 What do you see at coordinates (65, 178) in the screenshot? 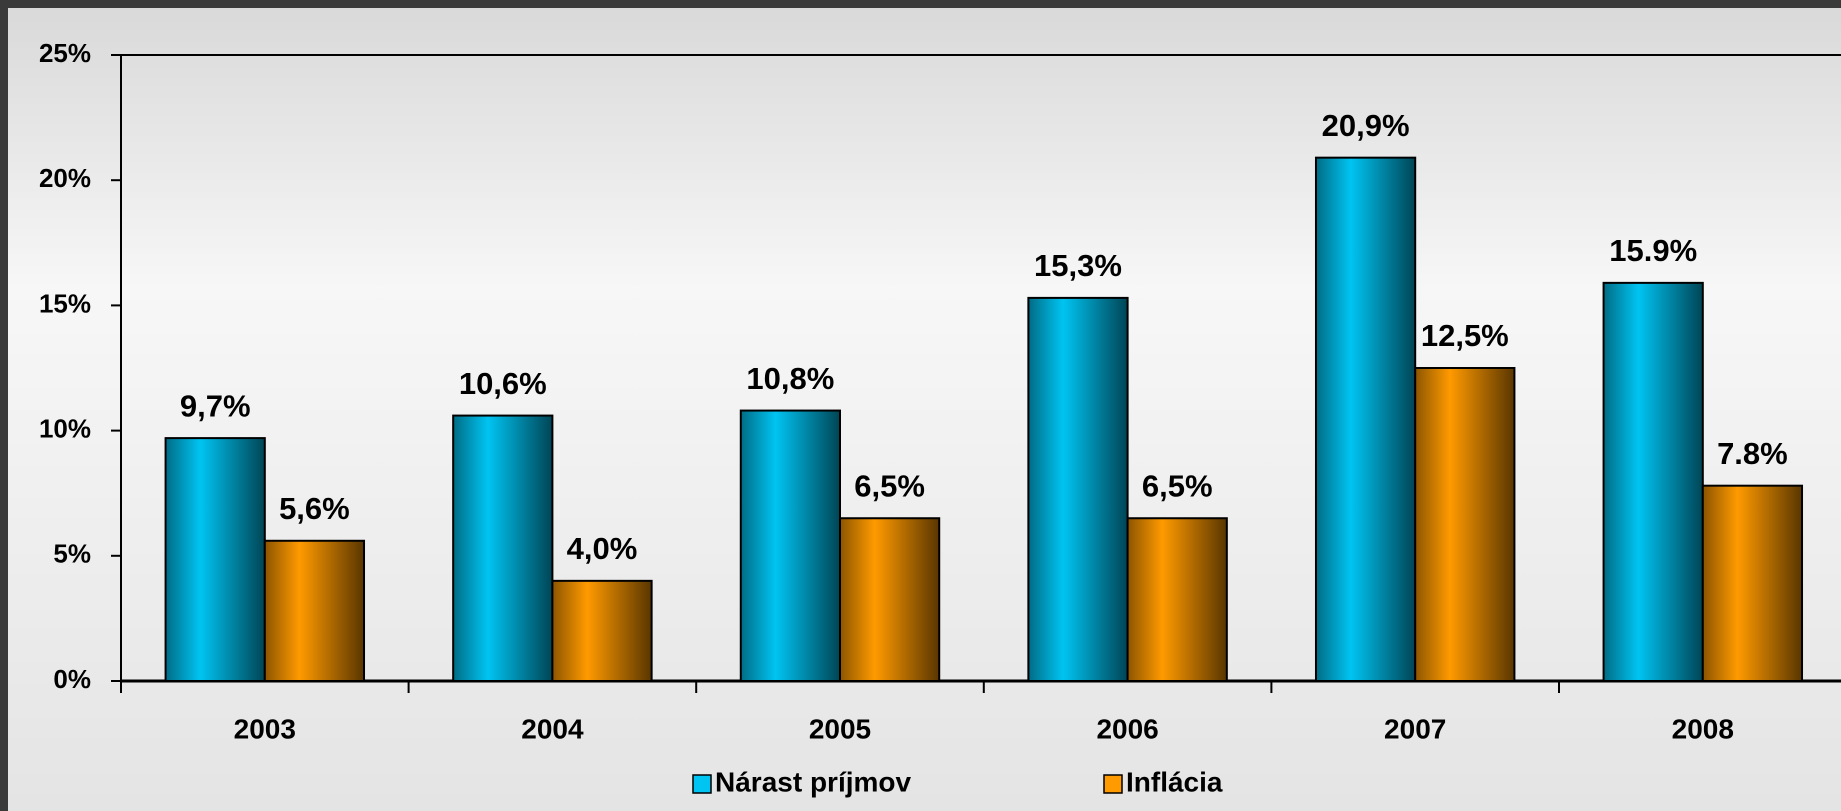
I see `y-tick-label: 20%` at bounding box center [65, 178].